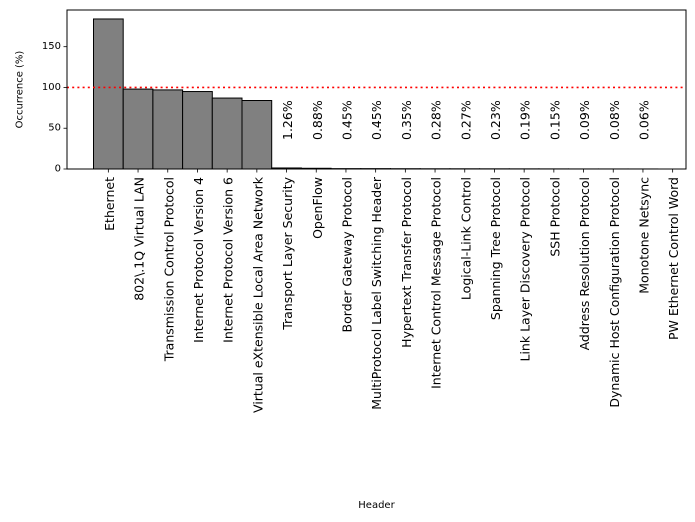  Describe the element at coordinates (495, 120) in the screenshot. I see `bar-value-label-13: 0.23%` at that location.